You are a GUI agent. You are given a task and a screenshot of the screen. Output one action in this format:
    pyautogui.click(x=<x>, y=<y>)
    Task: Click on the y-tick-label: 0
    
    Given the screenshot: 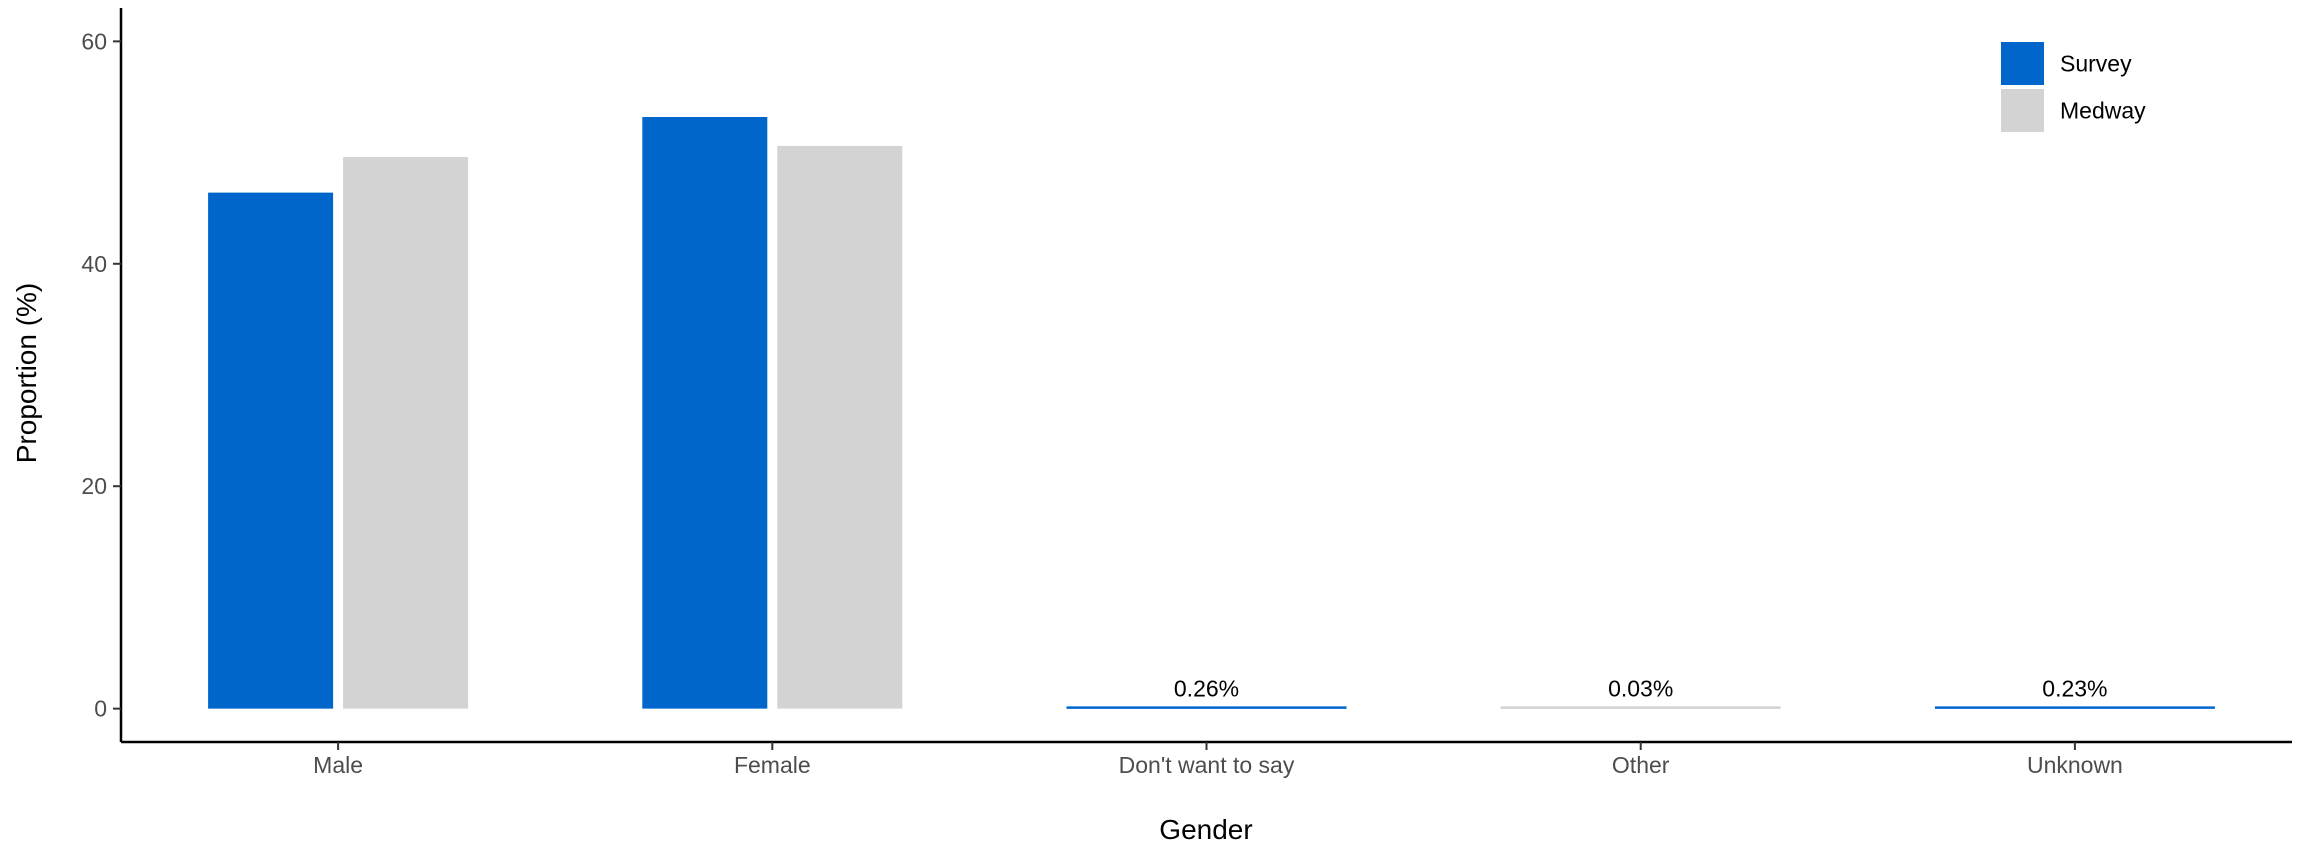 What is the action you would take?
    pyautogui.click(x=100, y=709)
    